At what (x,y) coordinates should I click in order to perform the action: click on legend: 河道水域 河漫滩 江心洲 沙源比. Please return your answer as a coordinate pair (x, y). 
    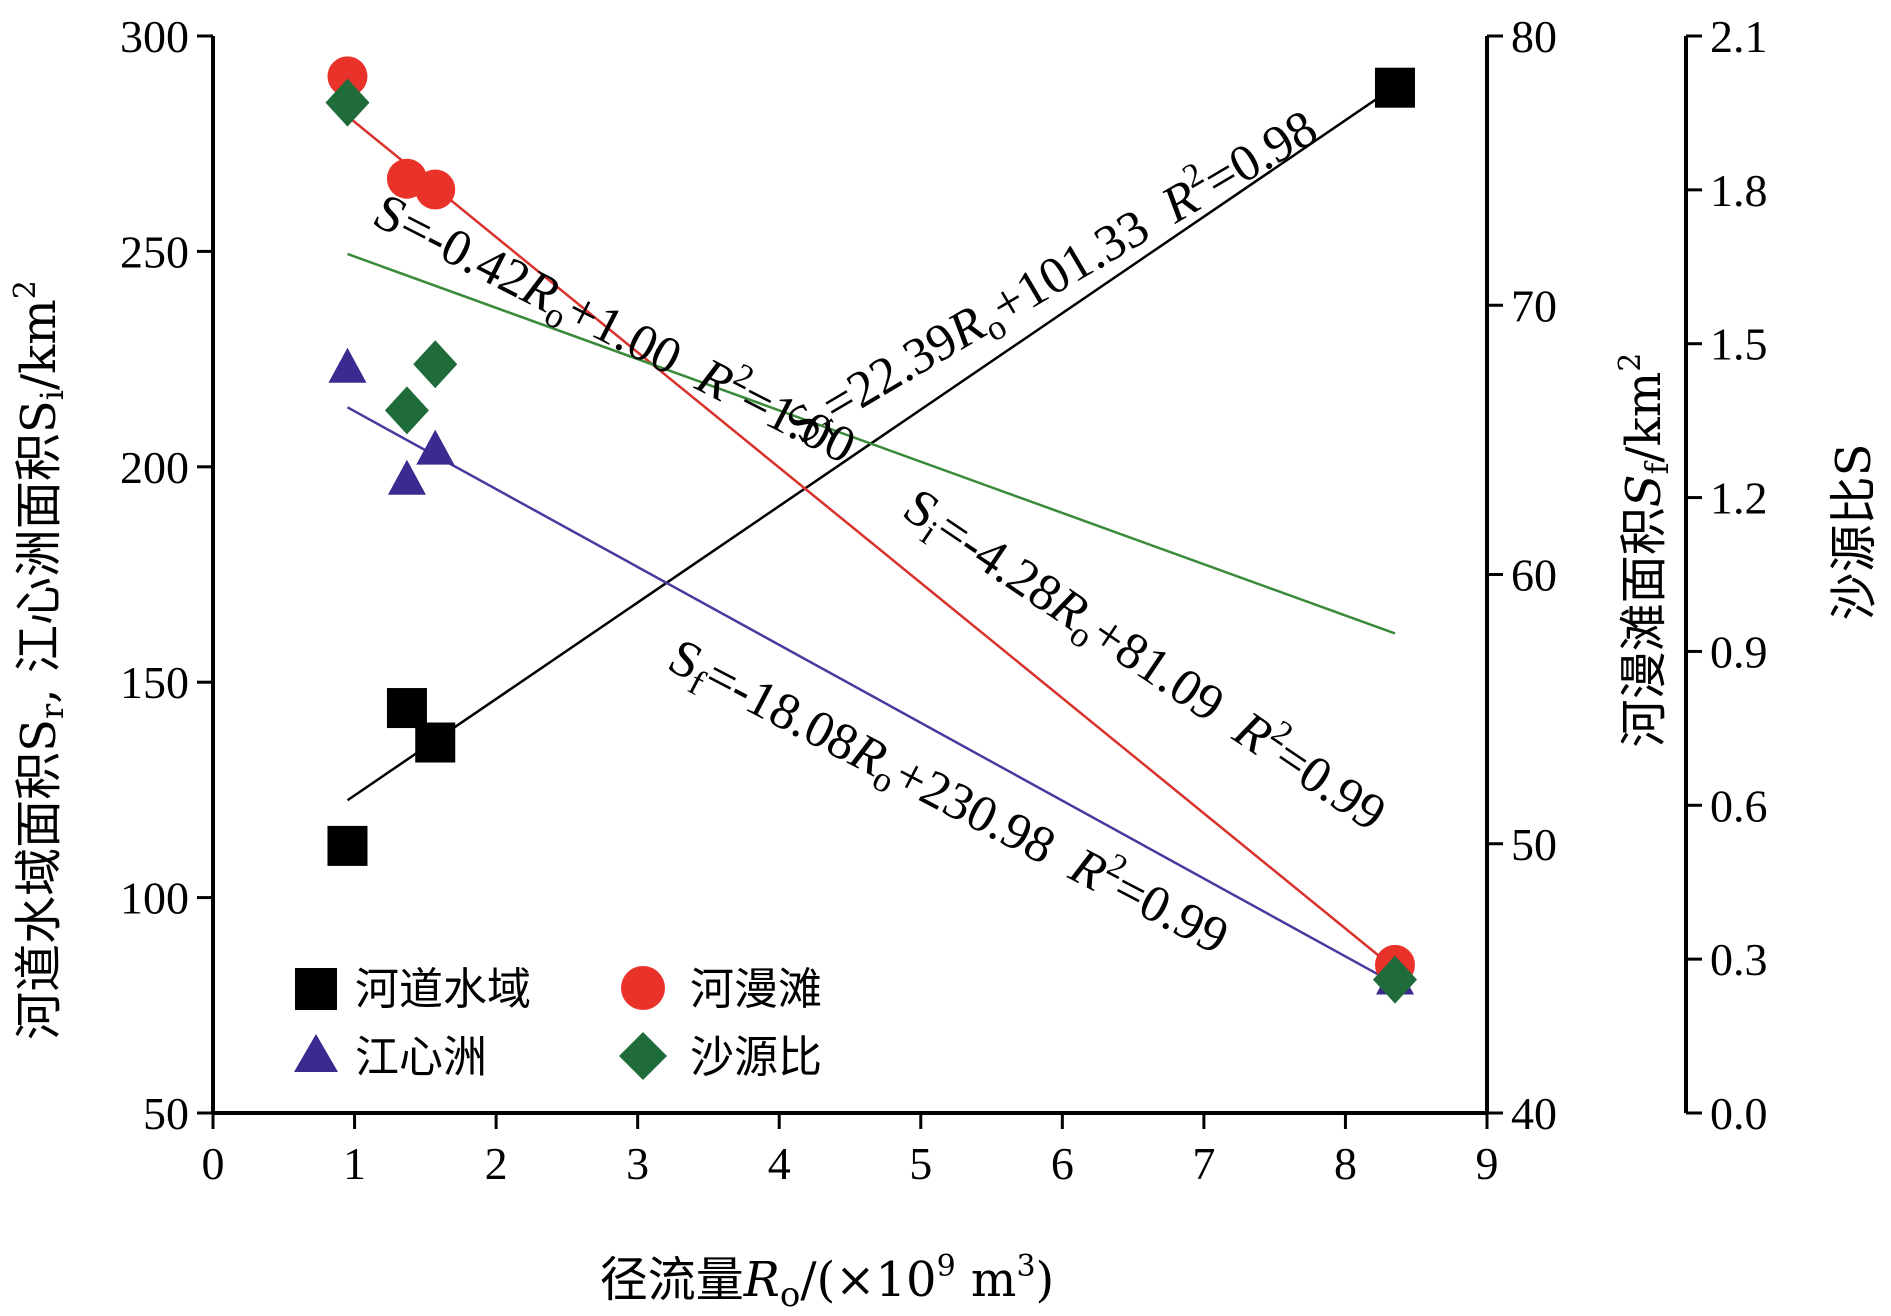
    Looking at the image, I should click on (558, 1023).